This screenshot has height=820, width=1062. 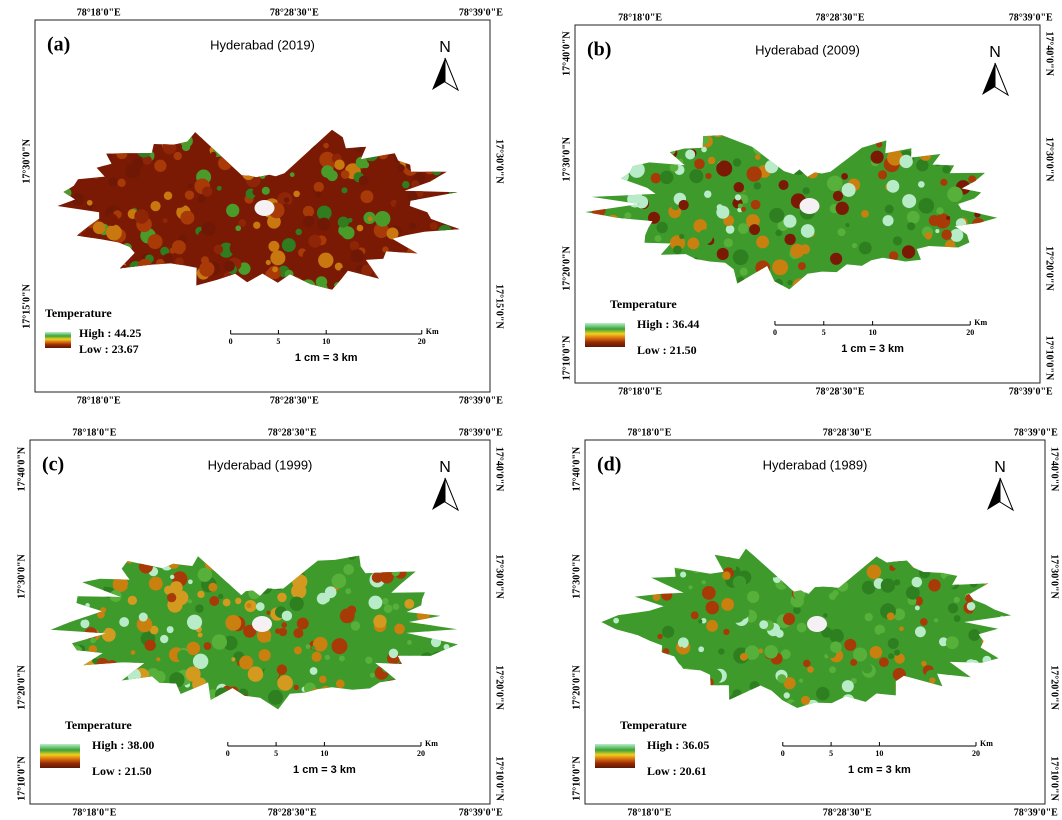 I want to click on latitude-label: 17°15'0"N, so click(x=499, y=306).